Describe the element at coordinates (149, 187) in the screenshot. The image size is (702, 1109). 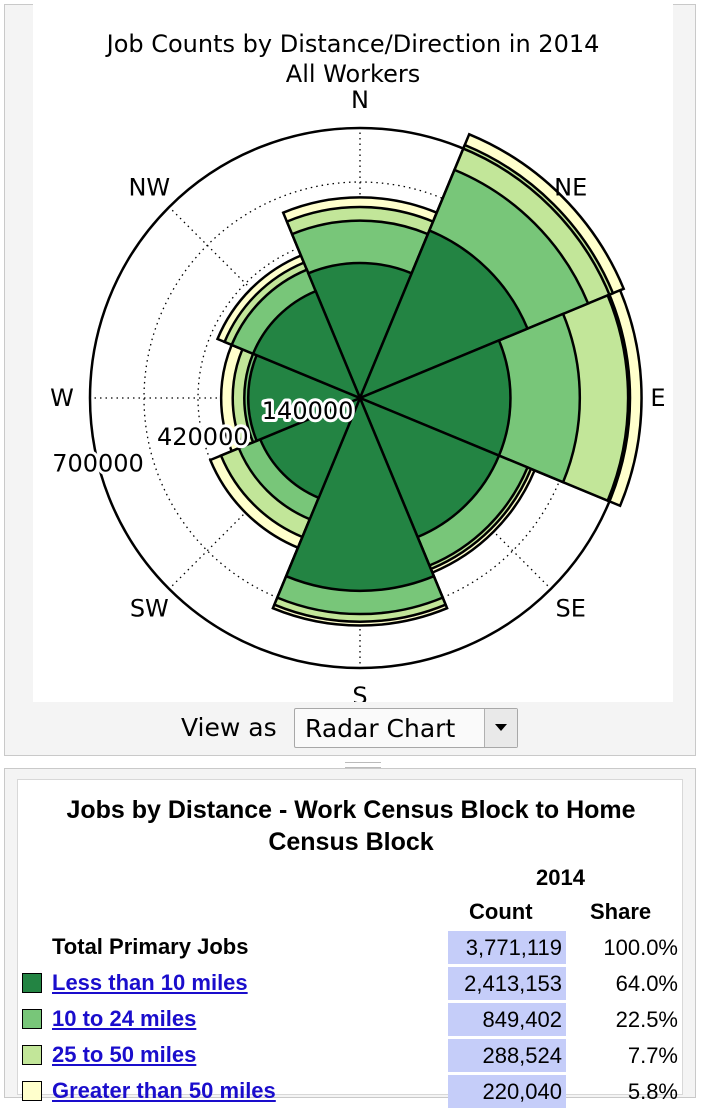
I see `direction-label-nw: NW` at that location.